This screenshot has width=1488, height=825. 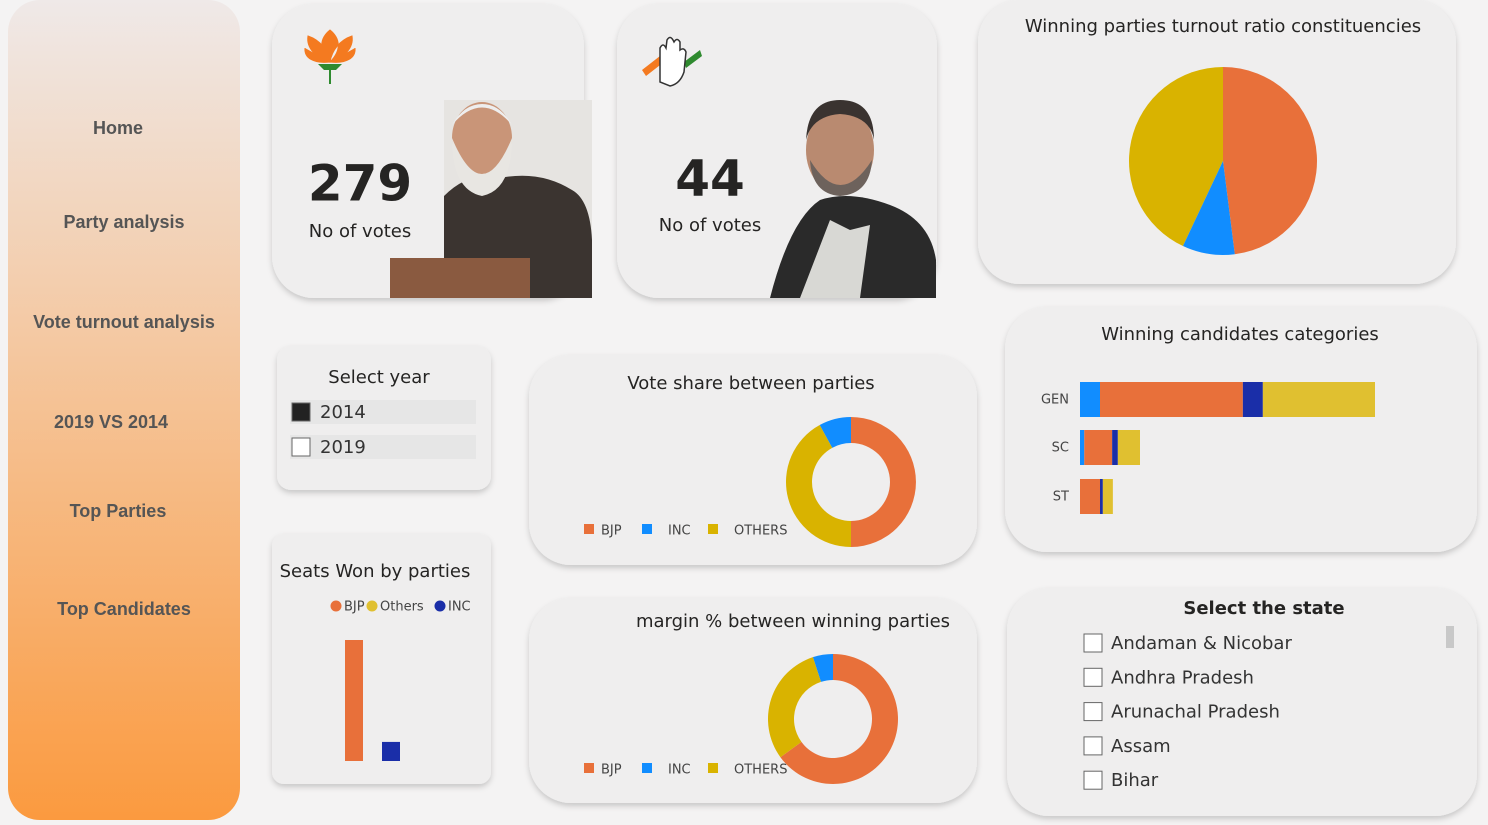 What do you see at coordinates (1061, 497) in the screenshot?
I see `y-tick-label: ST` at bounding box center [1061, 497].